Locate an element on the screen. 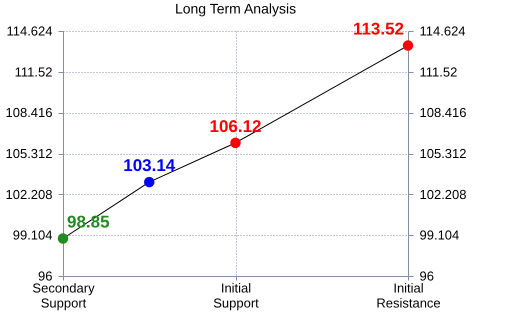  y-tick-label: 96 is located at coordinates (45, 276).